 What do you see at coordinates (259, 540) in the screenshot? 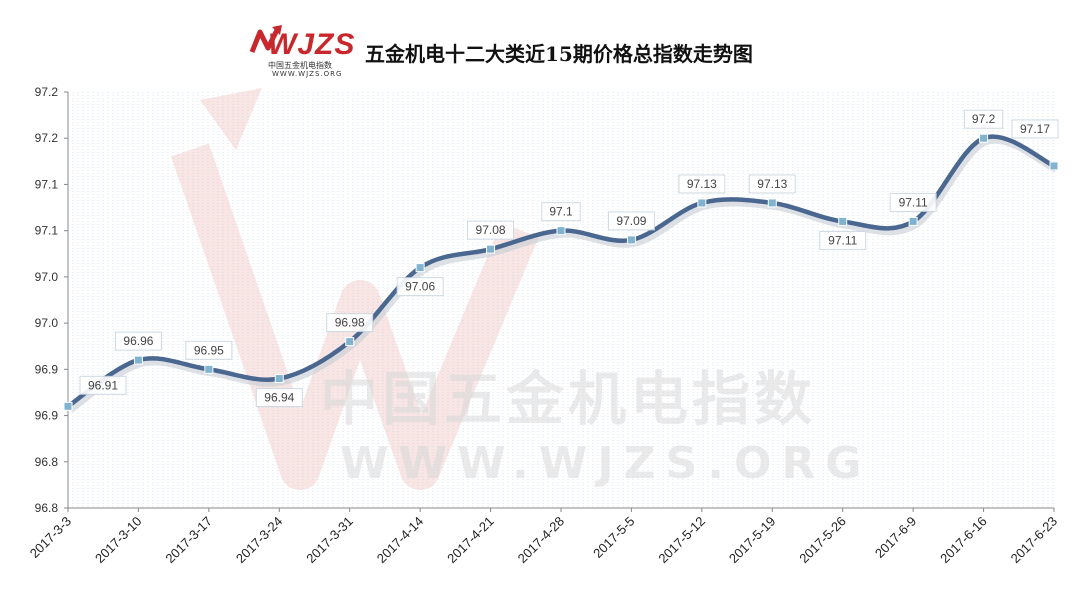
I see `x-tick-label: 2017-3-24` at bounding box center [259, 540].